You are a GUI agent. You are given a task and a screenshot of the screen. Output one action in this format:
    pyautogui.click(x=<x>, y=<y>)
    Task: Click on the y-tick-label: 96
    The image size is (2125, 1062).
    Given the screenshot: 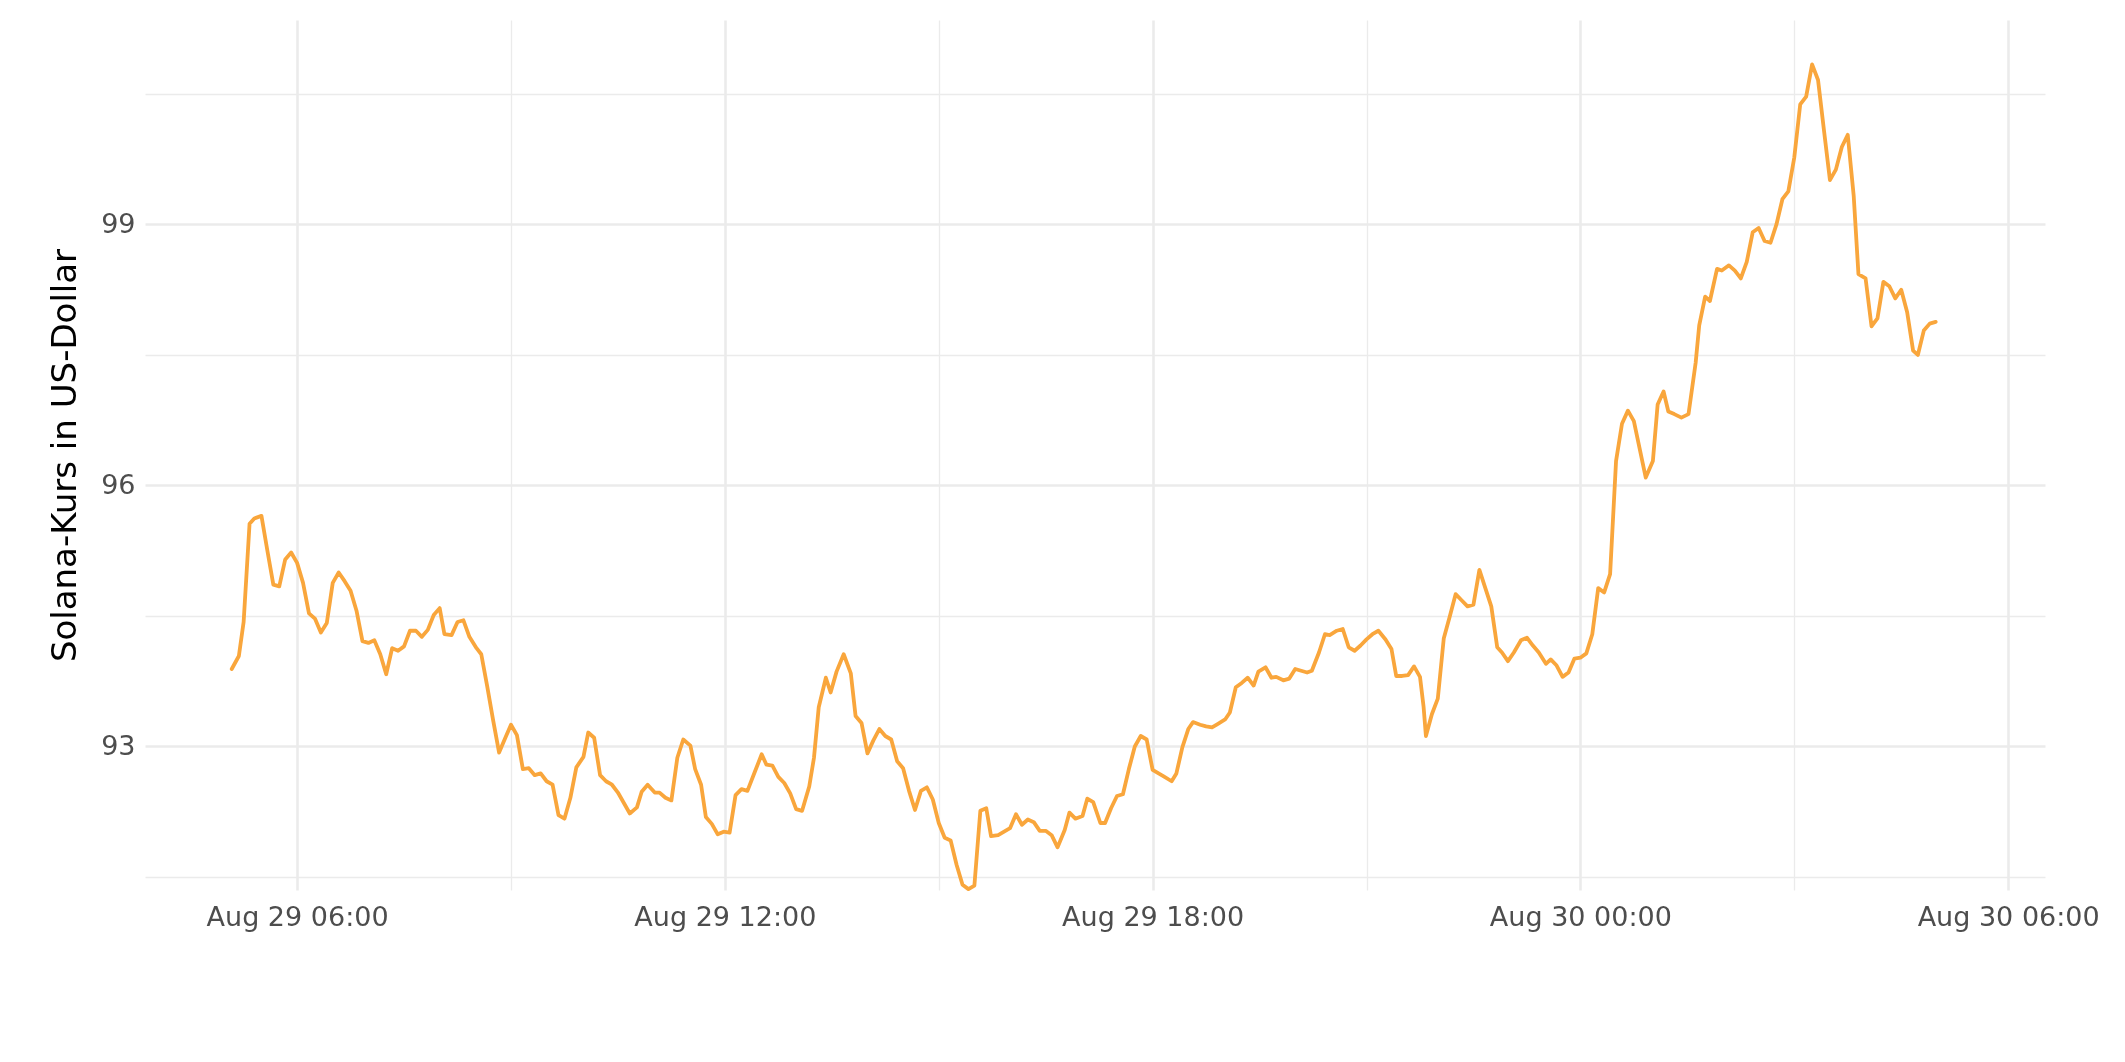 What is the action you would take?
    pyautogui.click(x=118, y=484)
    